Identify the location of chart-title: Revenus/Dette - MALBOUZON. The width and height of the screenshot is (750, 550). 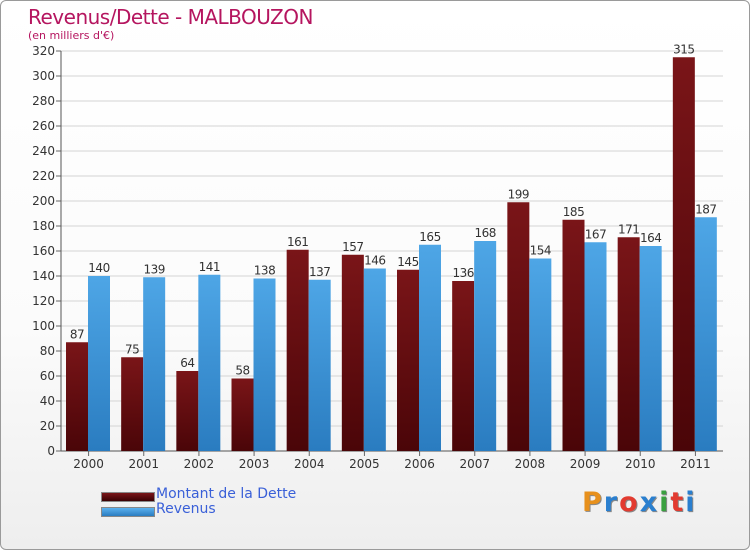
(170, 17).